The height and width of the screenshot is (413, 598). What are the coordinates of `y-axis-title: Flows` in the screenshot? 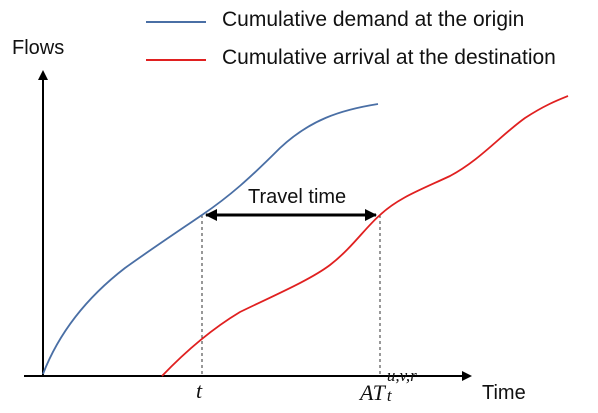 It's located at (38, 48).